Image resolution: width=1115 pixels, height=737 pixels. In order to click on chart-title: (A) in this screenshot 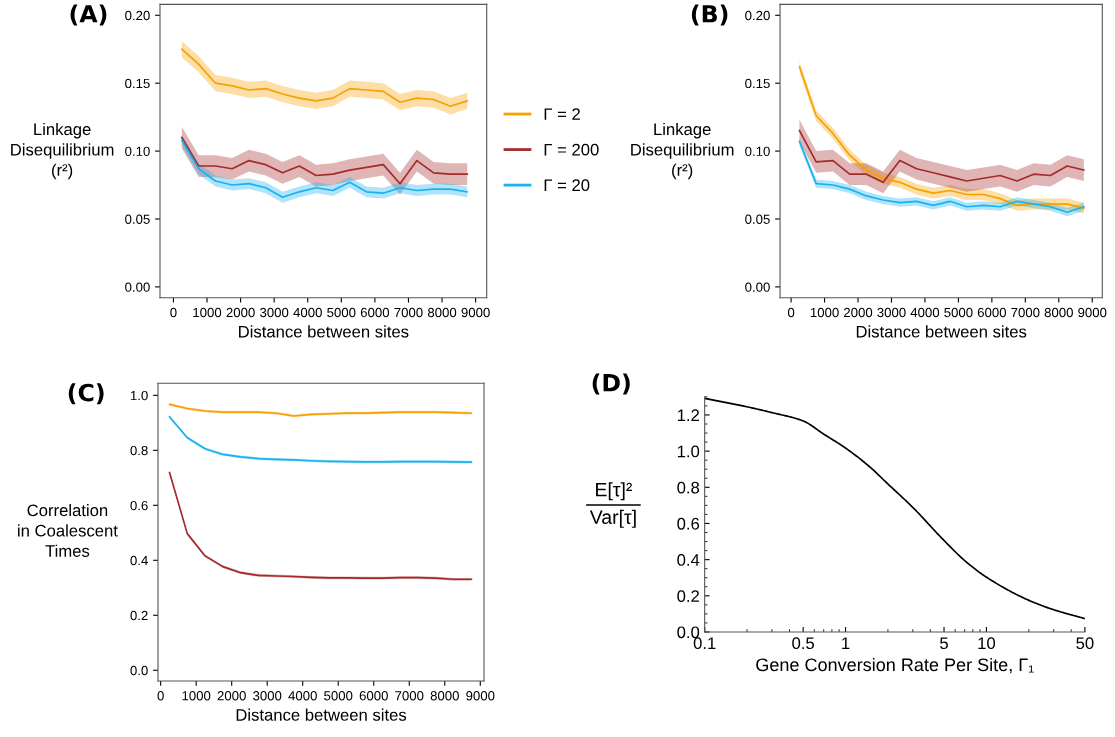, I will do `click(88, 15)`.